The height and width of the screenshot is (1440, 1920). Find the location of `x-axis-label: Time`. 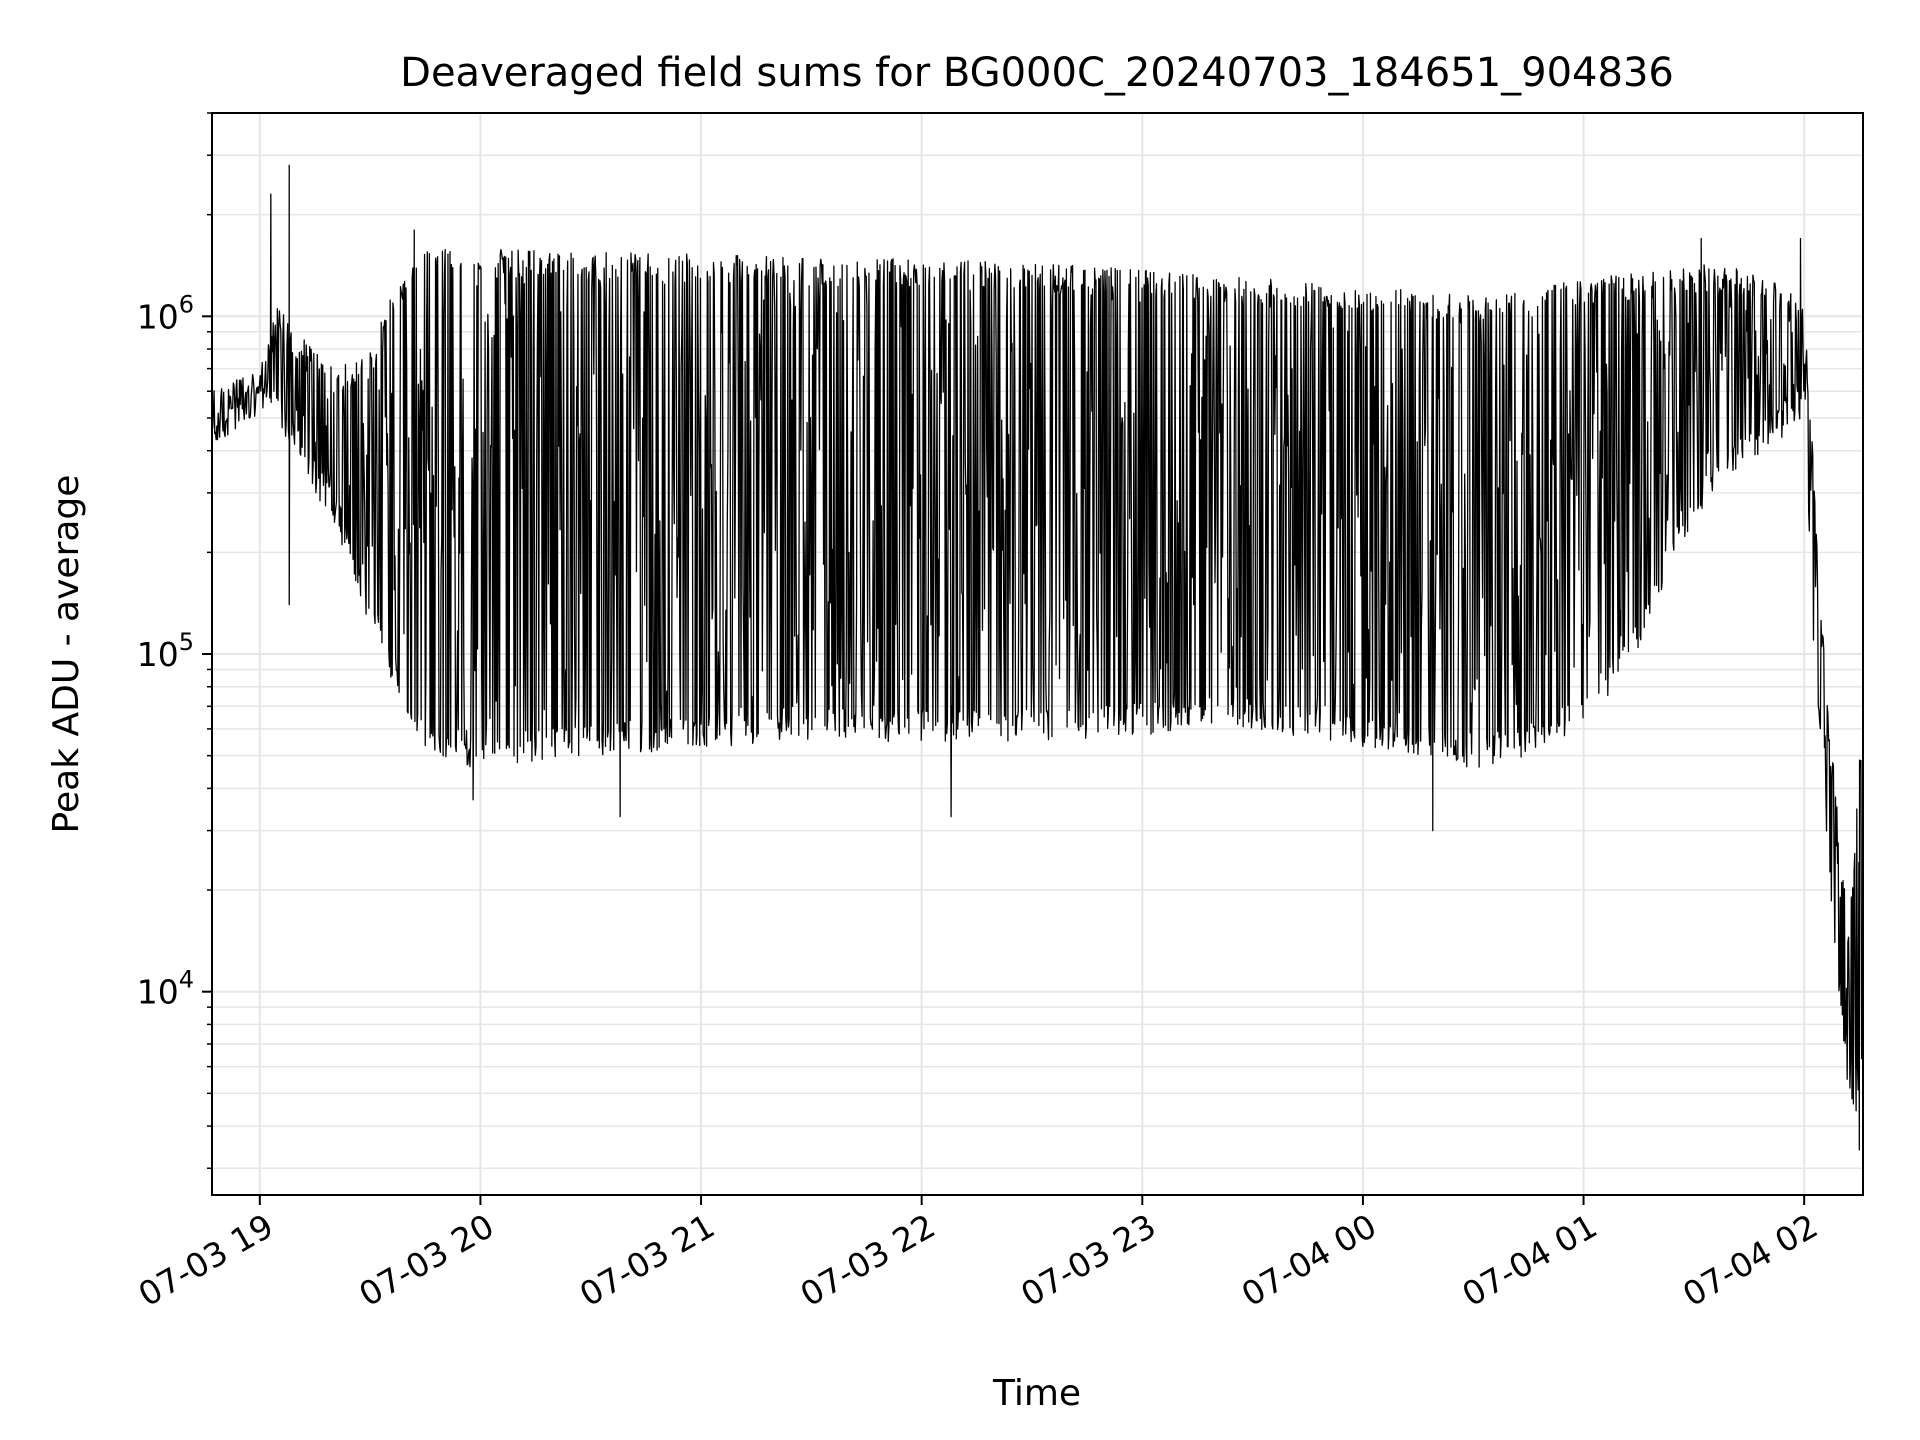

x-axis-label: Time is located at coordinates (1036, 1393).